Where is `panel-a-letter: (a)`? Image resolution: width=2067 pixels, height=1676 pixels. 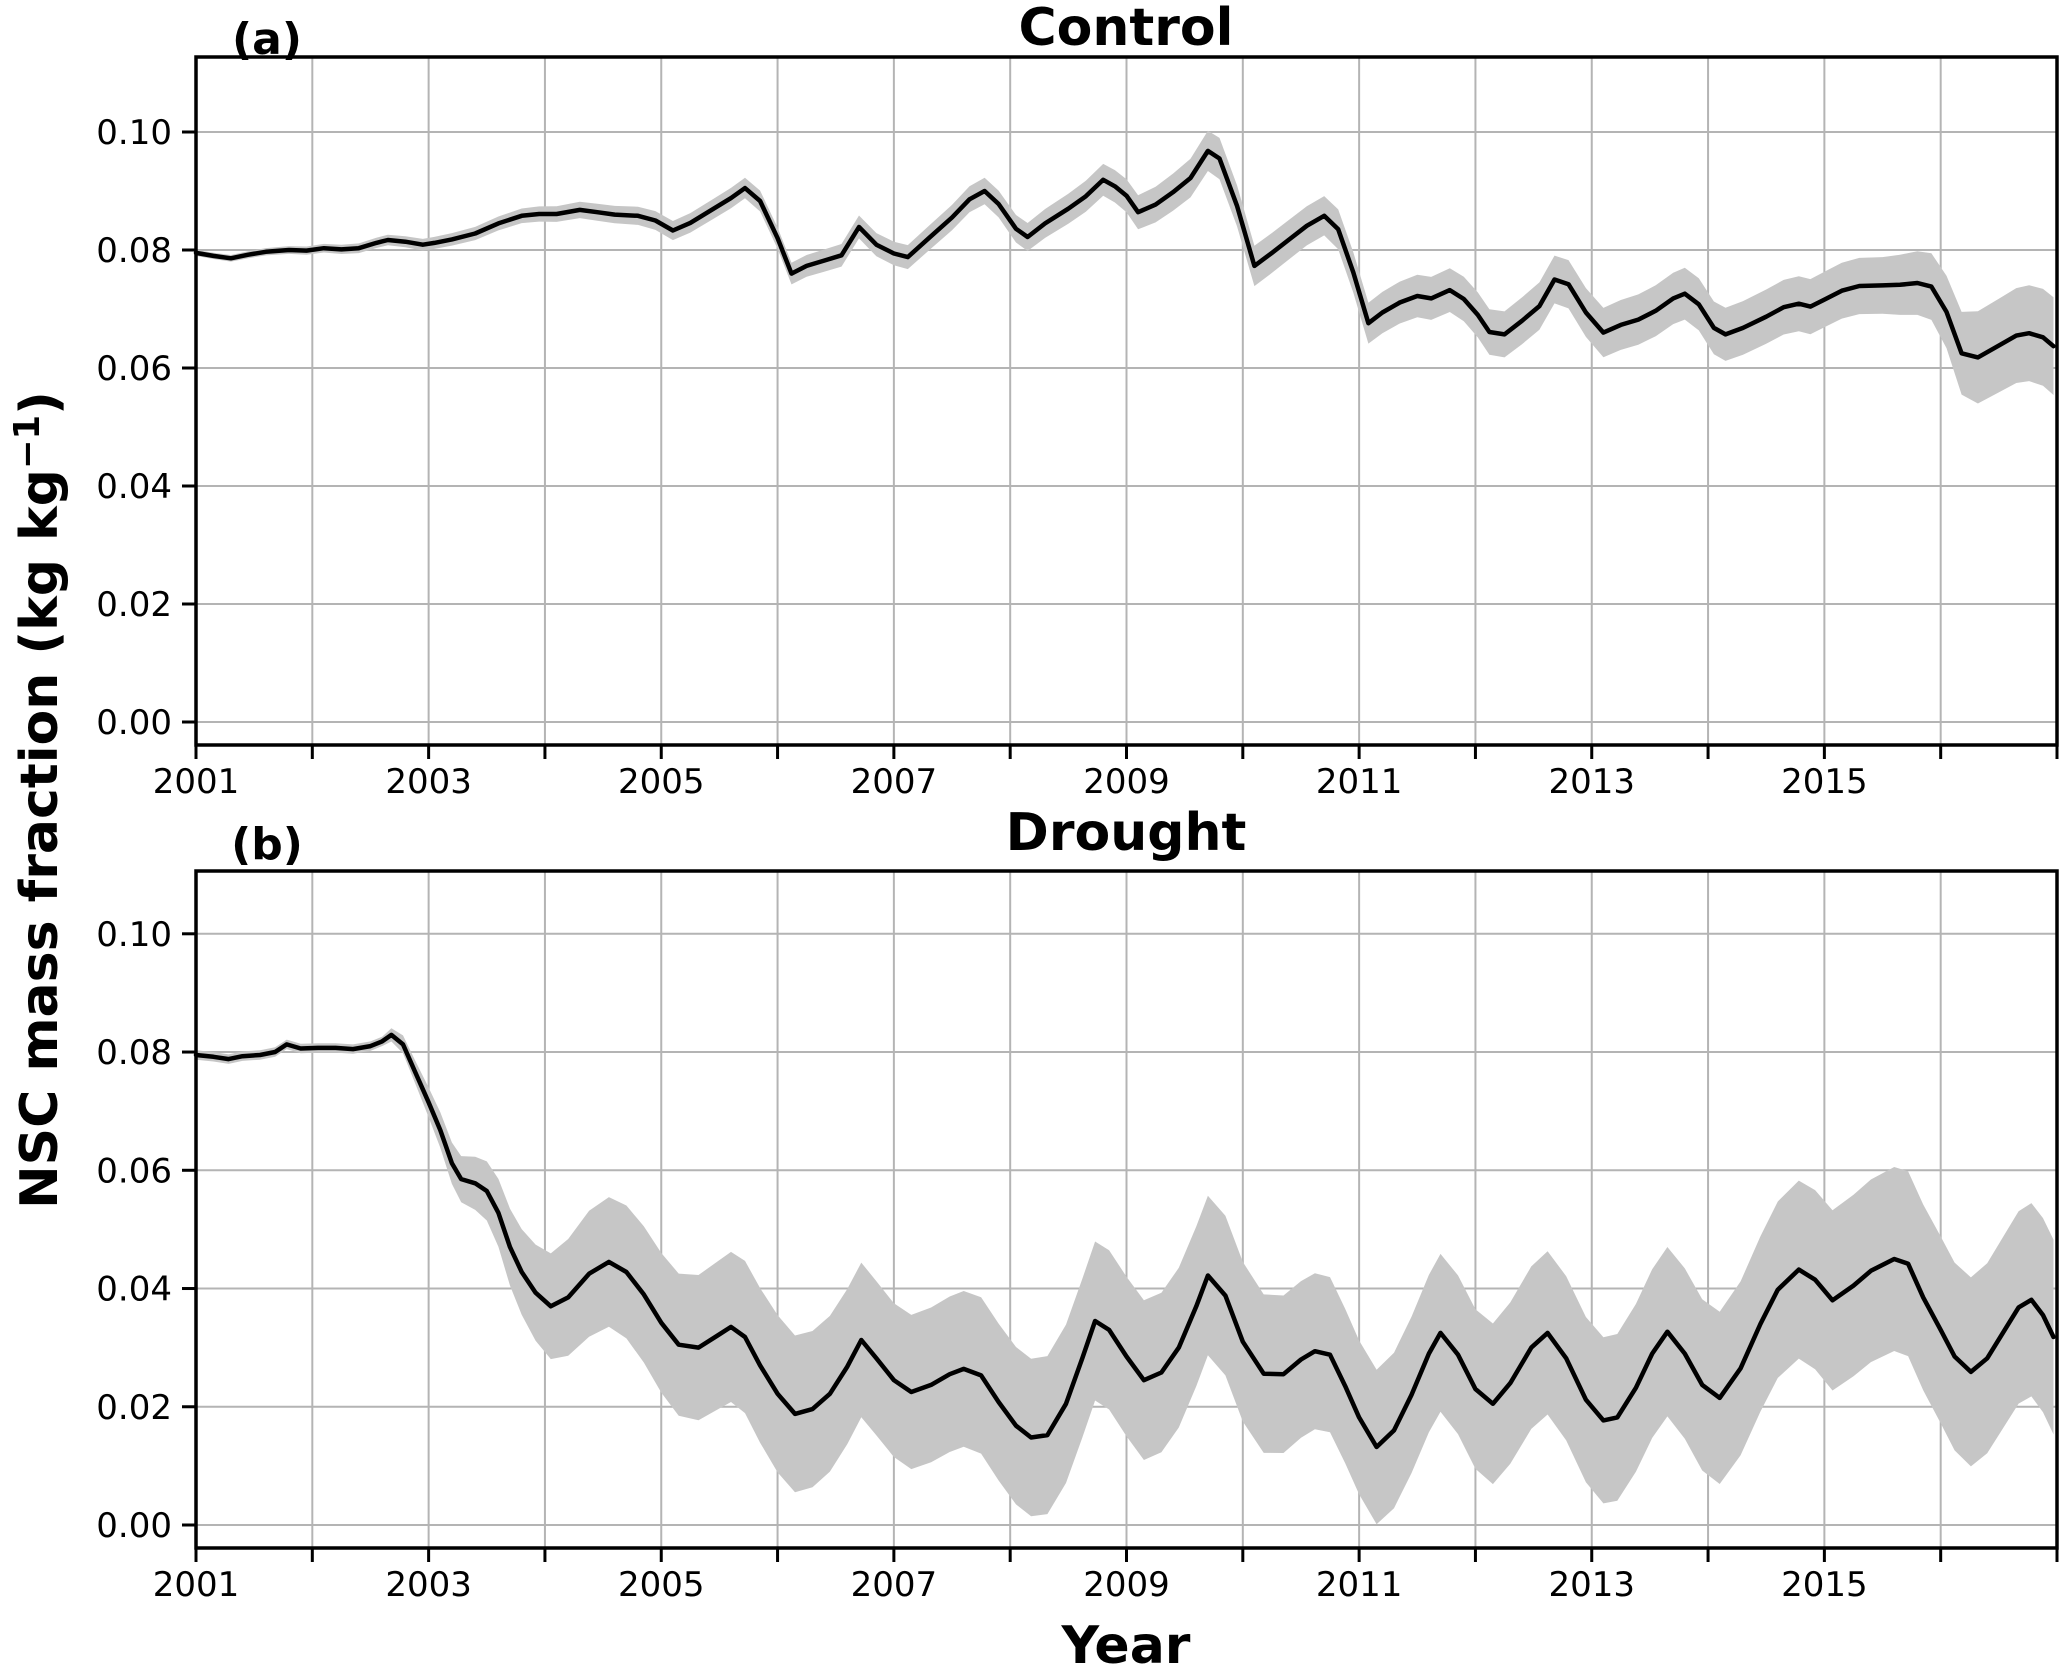
panel-a-letter: (a) is located at coordinates (267, 39).